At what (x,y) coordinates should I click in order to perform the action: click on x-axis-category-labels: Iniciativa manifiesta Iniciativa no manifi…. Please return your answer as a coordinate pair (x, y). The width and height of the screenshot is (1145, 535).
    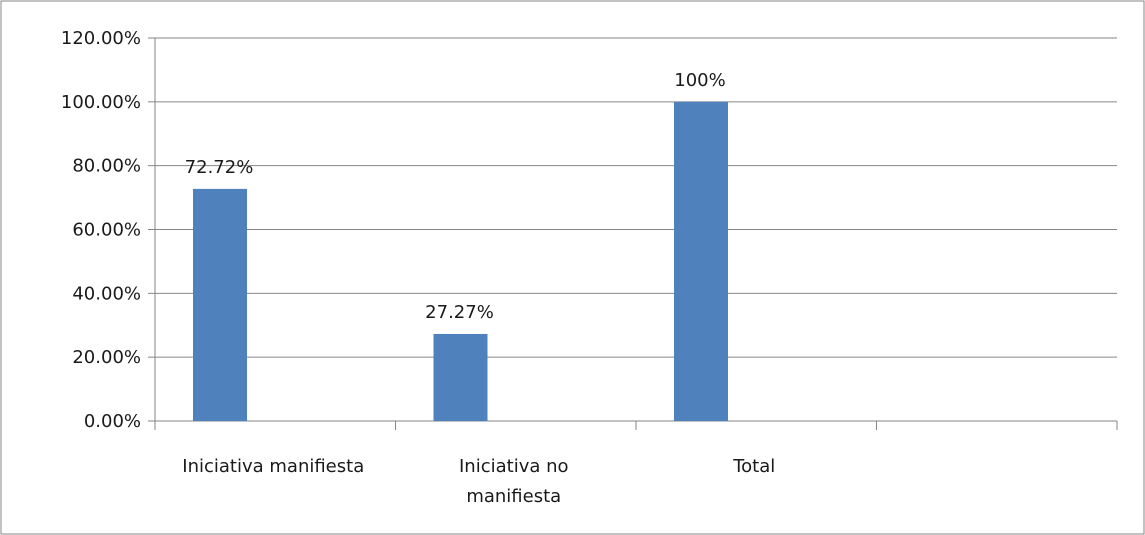
    Looking at the image, I should click on (478, 481).